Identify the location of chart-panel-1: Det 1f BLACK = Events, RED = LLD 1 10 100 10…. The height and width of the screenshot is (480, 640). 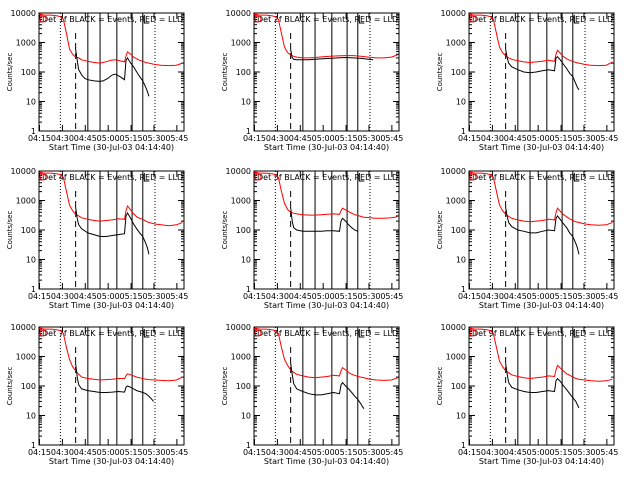
(97, 80).